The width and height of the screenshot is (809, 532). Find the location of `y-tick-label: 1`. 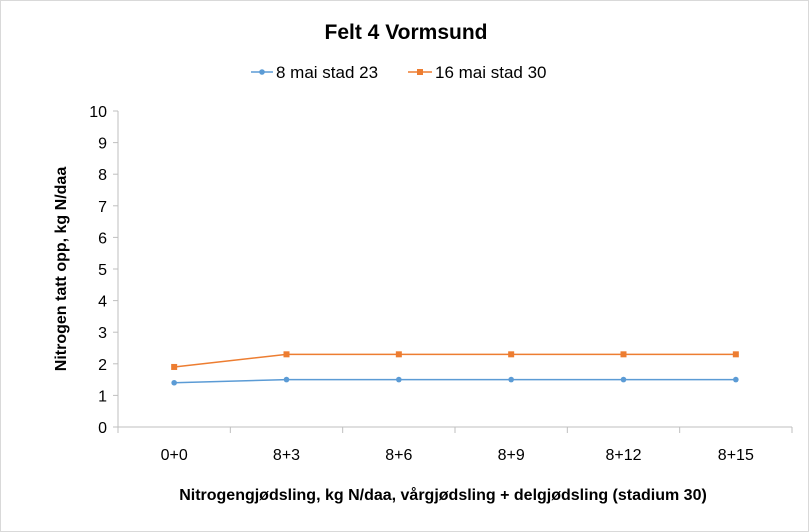

y-tick-label: 1 is located at coordinates (102, 396).